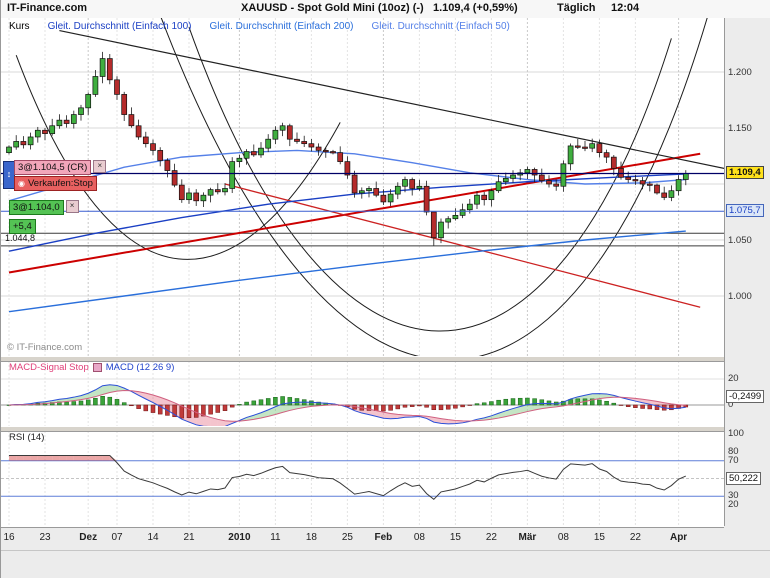 This screenshot has height=578, width=770. What do you see at coordinates (45, 537) in the screenshot?
I see `x-axis-label: 23` at bounding box center [45, 537].